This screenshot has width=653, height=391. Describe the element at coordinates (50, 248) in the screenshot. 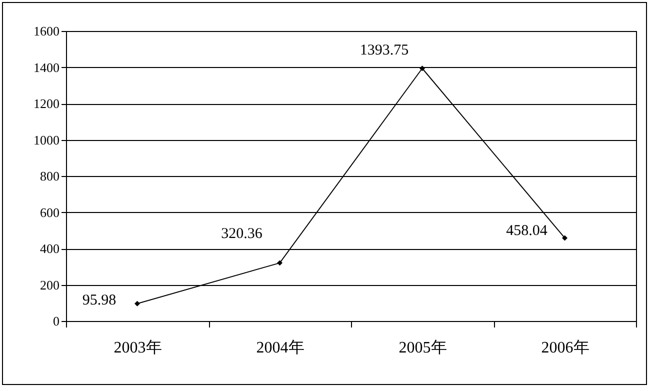

I see `y-tick-label: 400` at that location.